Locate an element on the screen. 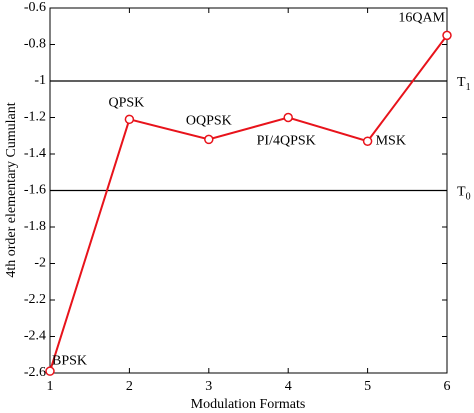 The image size is (474, 413). y-tick-label: -1.6 is located at coordinates (35, 190).